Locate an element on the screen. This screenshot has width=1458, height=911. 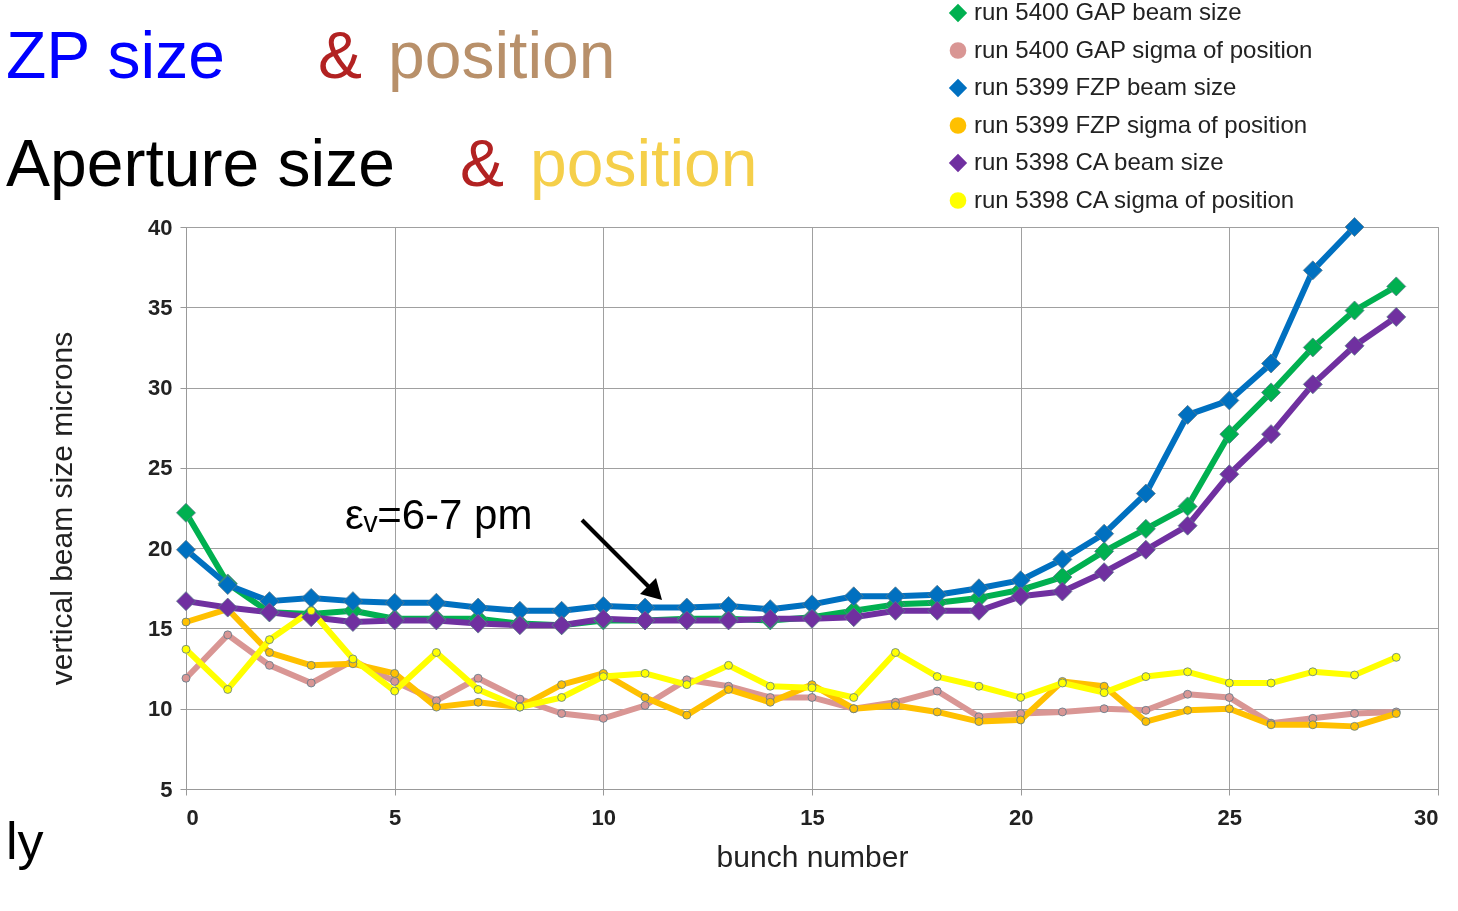
x-tick-label: 0 is located at coordinates (192, 817).